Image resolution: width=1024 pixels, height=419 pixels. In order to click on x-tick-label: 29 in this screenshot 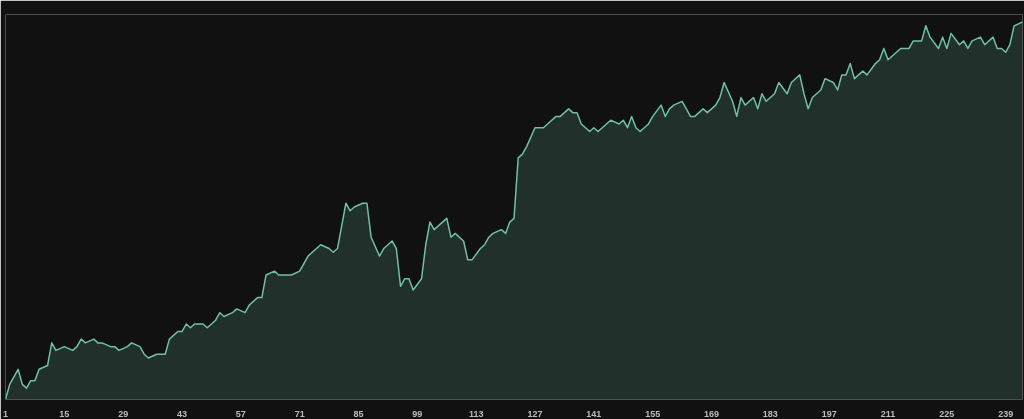, I will do `click(123, 413)`.